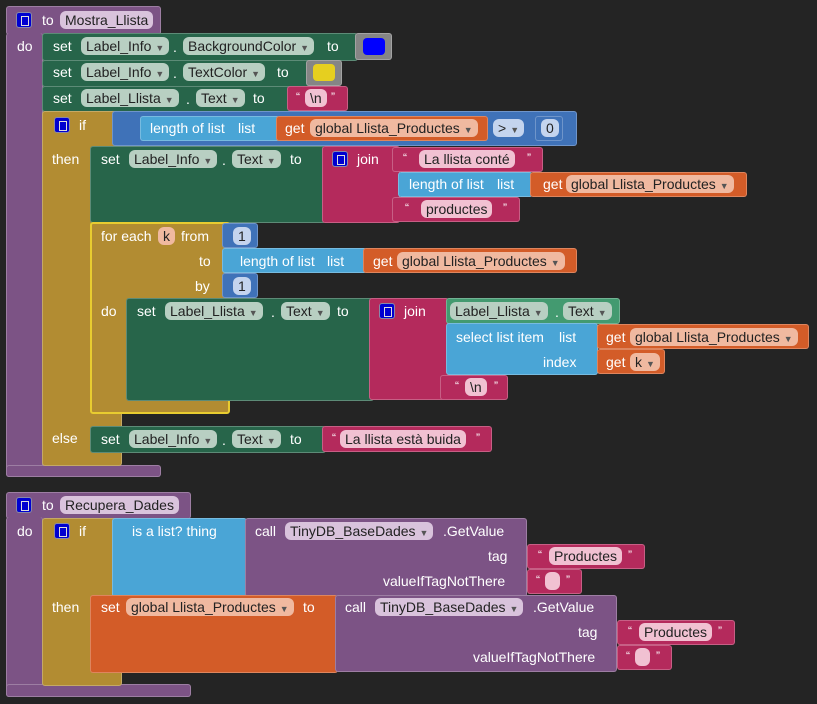 This screenshot has height=704, width=817. I want to click on join-label: join, so click(368, 159).